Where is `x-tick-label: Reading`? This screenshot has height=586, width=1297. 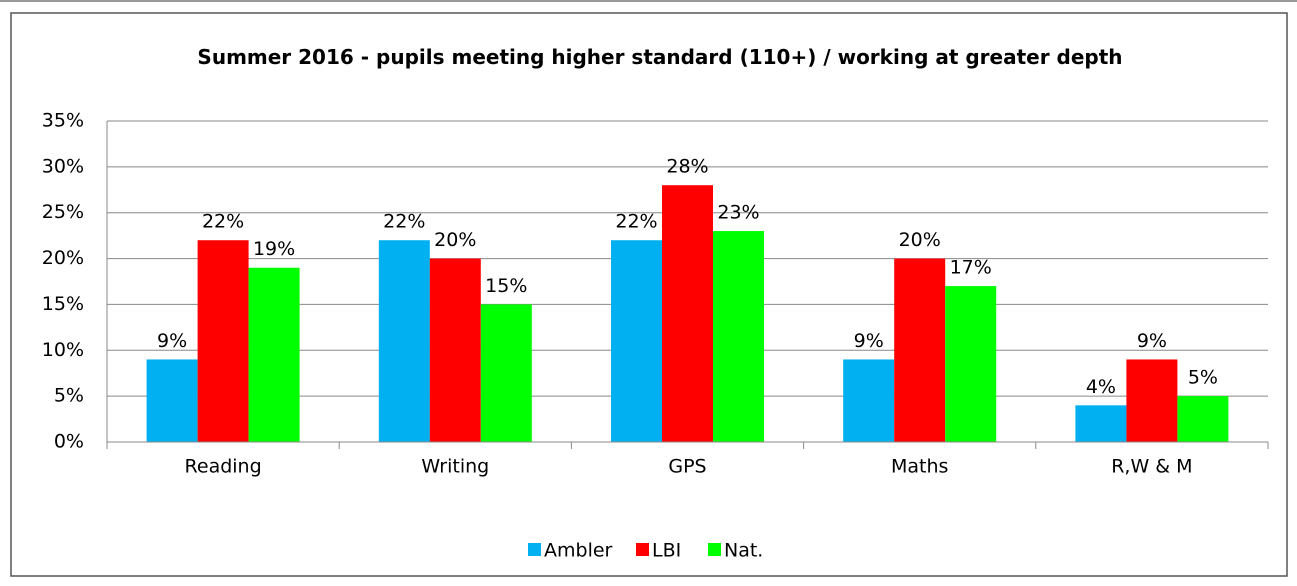
x-tick-label: Reading is located at coordinates (223, 467).